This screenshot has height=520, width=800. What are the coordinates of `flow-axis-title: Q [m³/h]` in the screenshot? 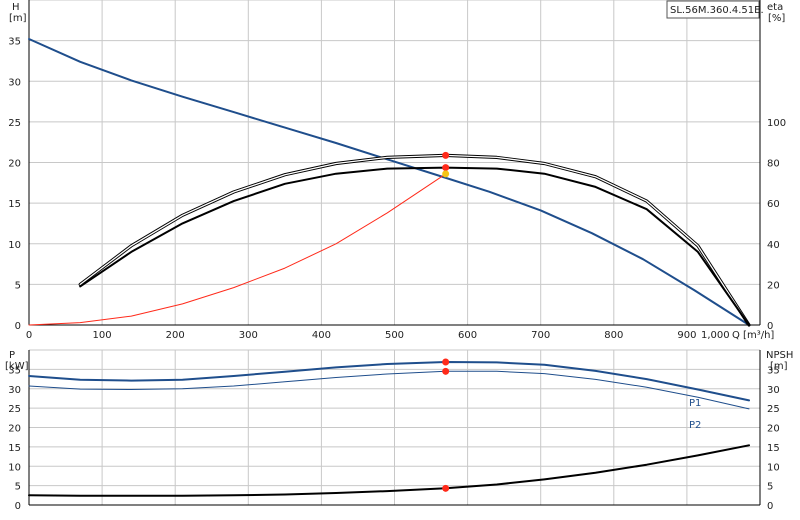 It's located at (753, 335).